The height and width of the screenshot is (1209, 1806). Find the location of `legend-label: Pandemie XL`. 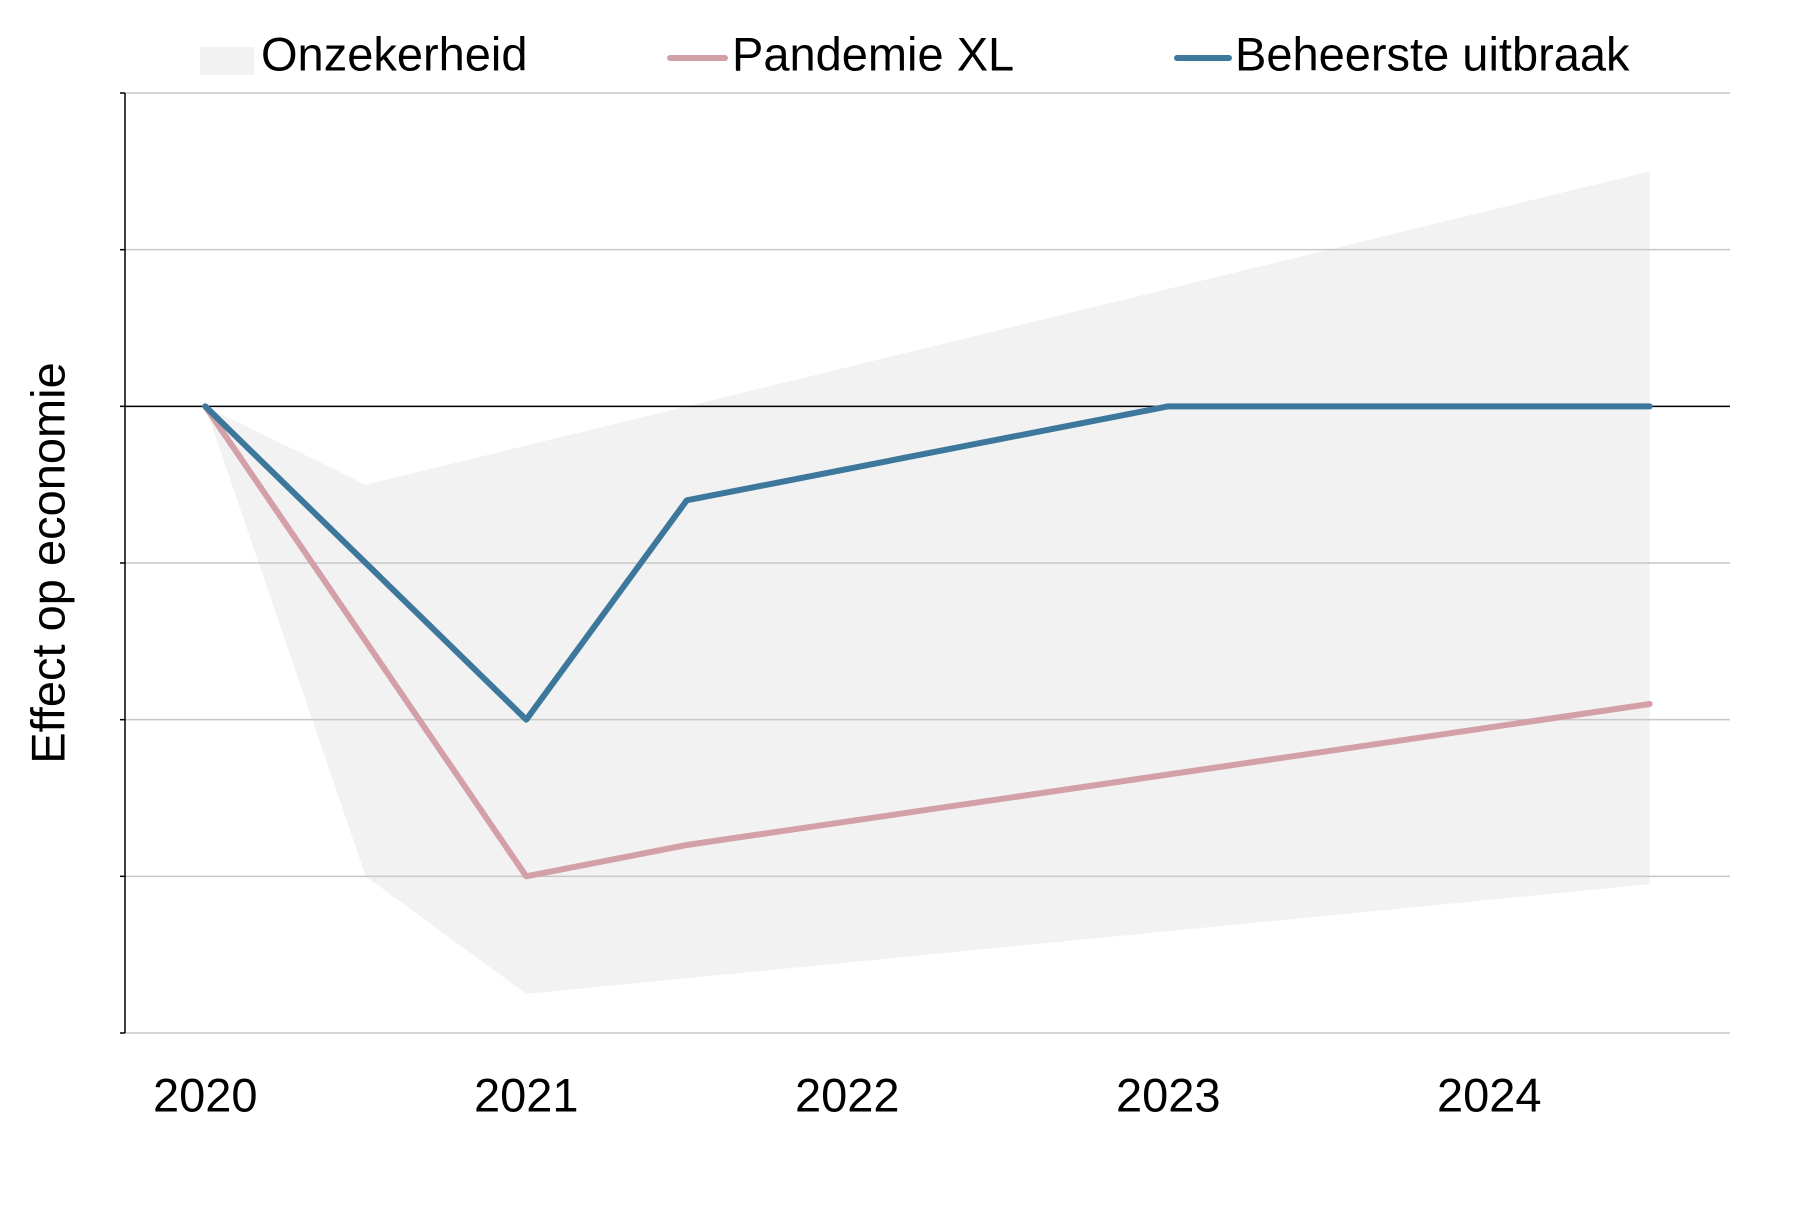

legend-label: Pandemie XL is located at coordinates (873, 53).